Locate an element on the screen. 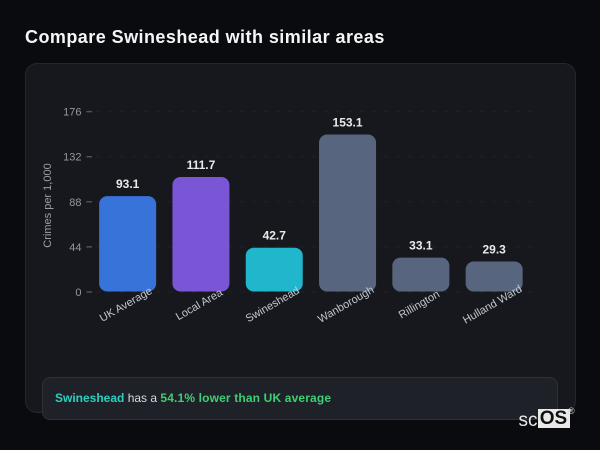 Image resolution: width=600 pixels, height=450 pixels. svg-text: 0 is located at coordinates (78, 293).